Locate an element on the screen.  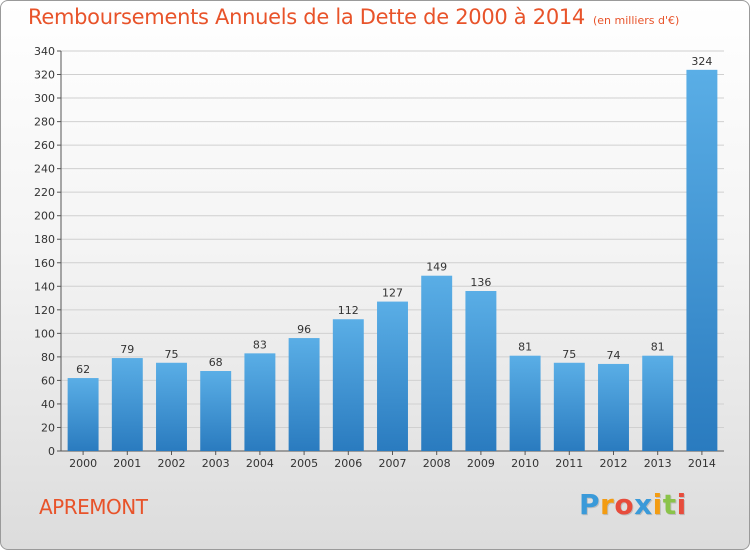
y-tick-label: 240 is located at coordinates (44, 169).